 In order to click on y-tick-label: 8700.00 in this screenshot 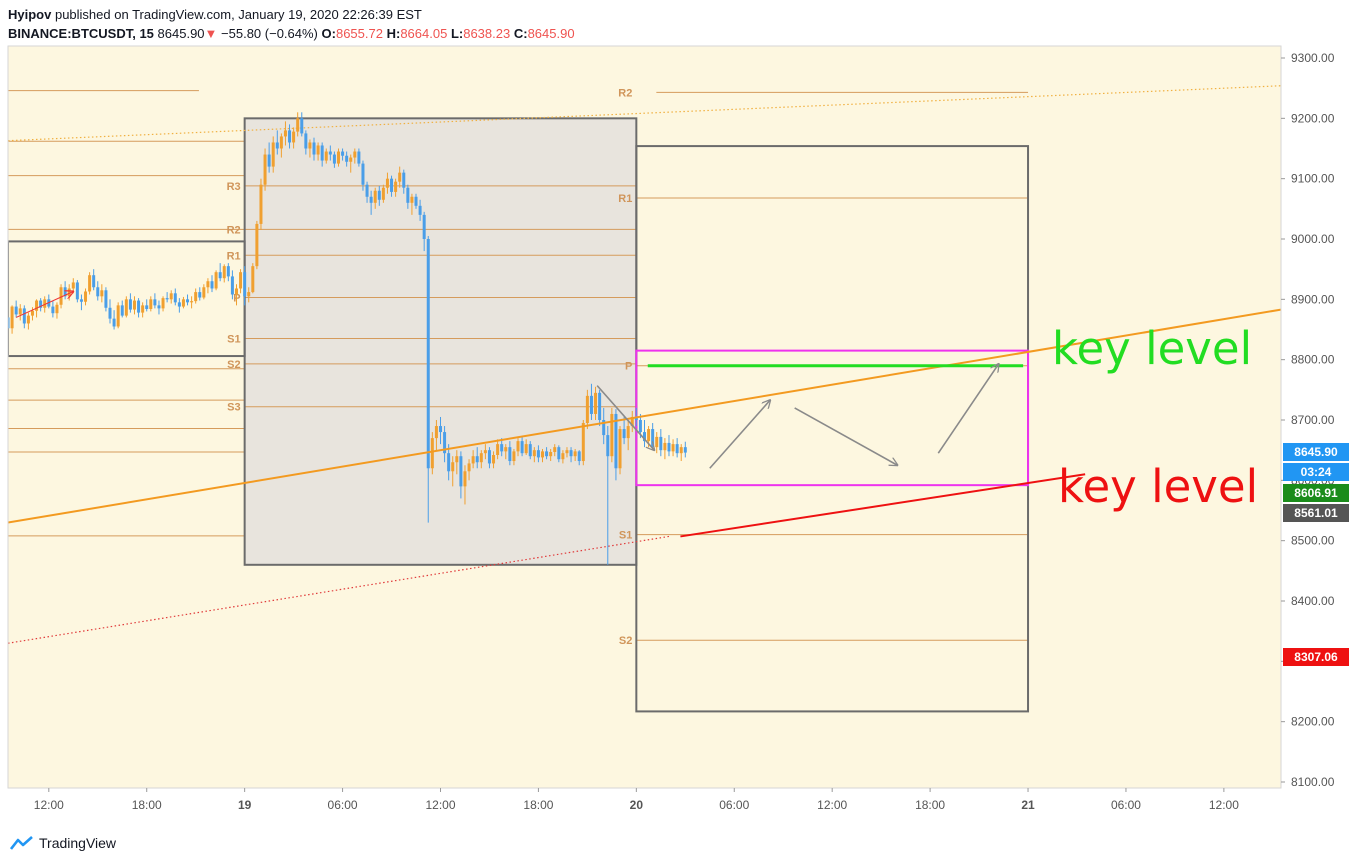, I will do `click(1313, 420)`.